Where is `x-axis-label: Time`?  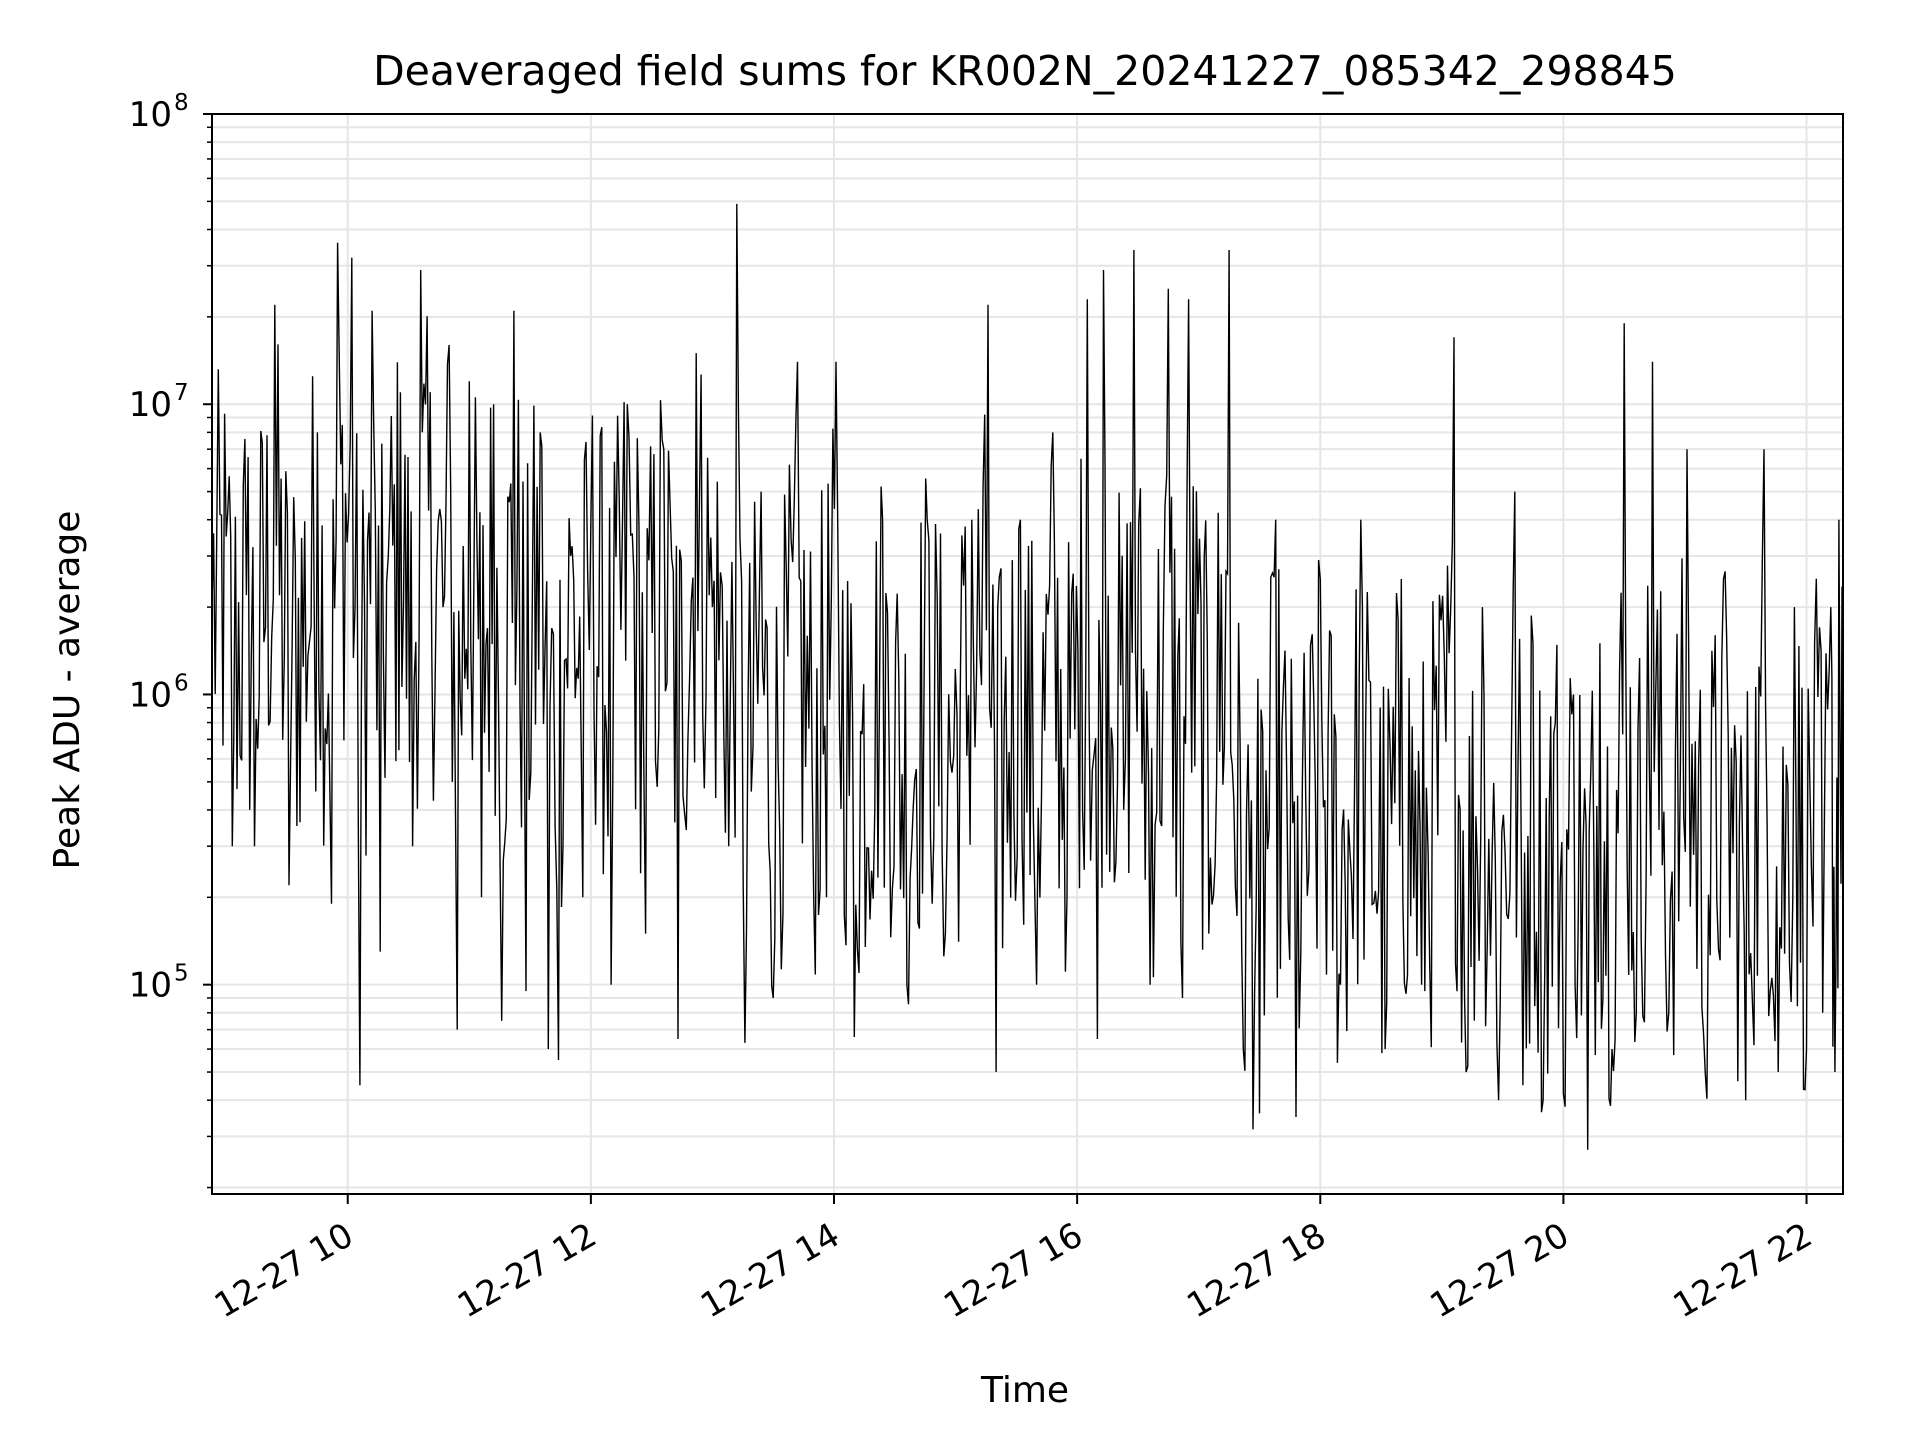
x-axis-label: Time is located at coordinates (1024, 1390).